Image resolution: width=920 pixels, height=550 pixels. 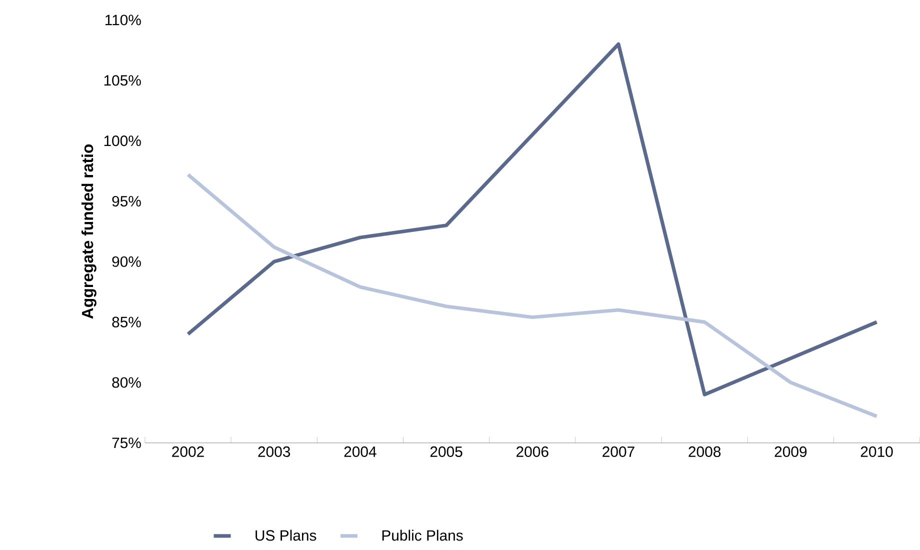 What do you see at coordinates (126, 322) in the screenshot?
I see `y-tick-label: 85%` at bounding box center [126, 322].